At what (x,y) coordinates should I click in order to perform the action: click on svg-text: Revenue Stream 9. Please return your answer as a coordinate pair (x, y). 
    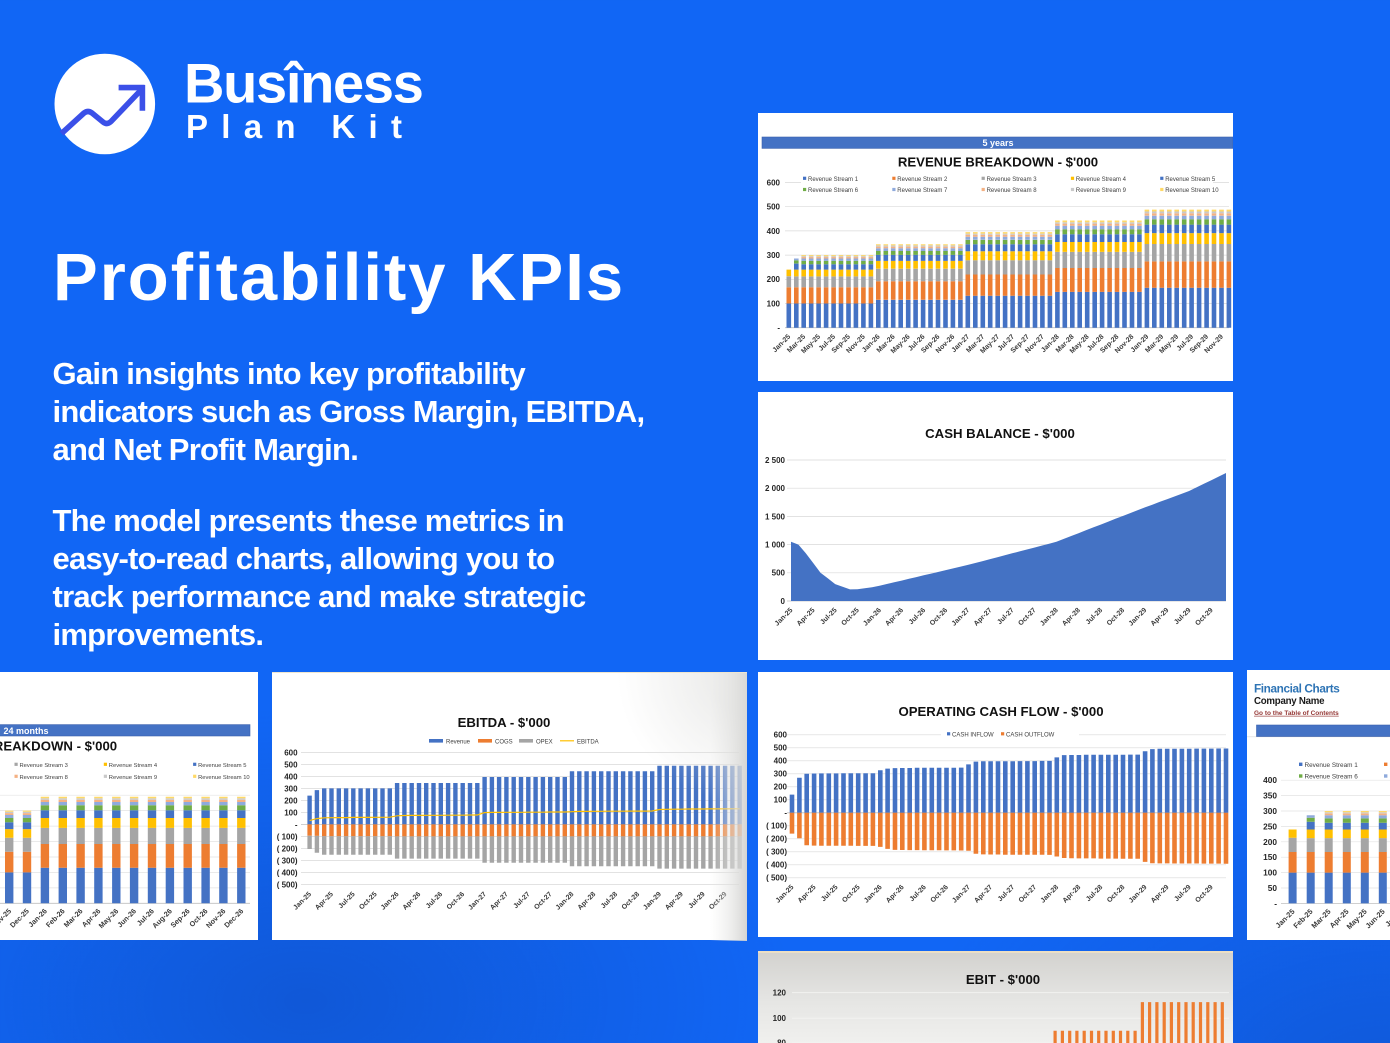
    Looking at the image, I should click on (133, 778).